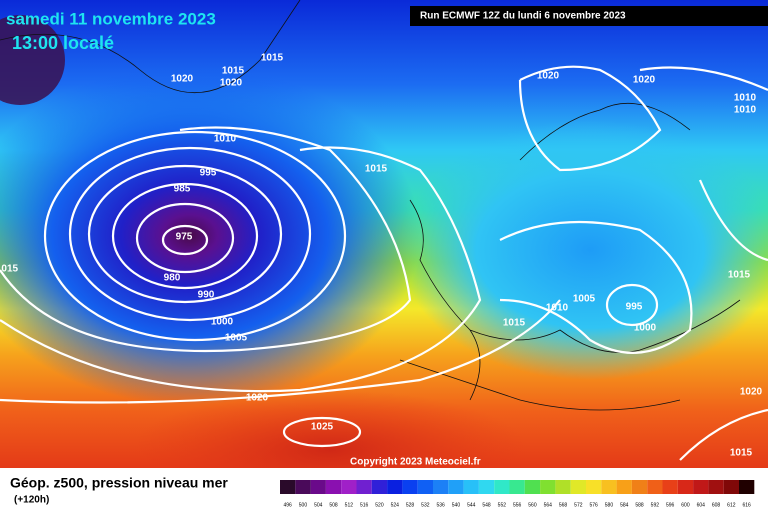 The width and height of the screenshot is (768, 517). I want to click on colorbar-label: 552, so click(502, 505).